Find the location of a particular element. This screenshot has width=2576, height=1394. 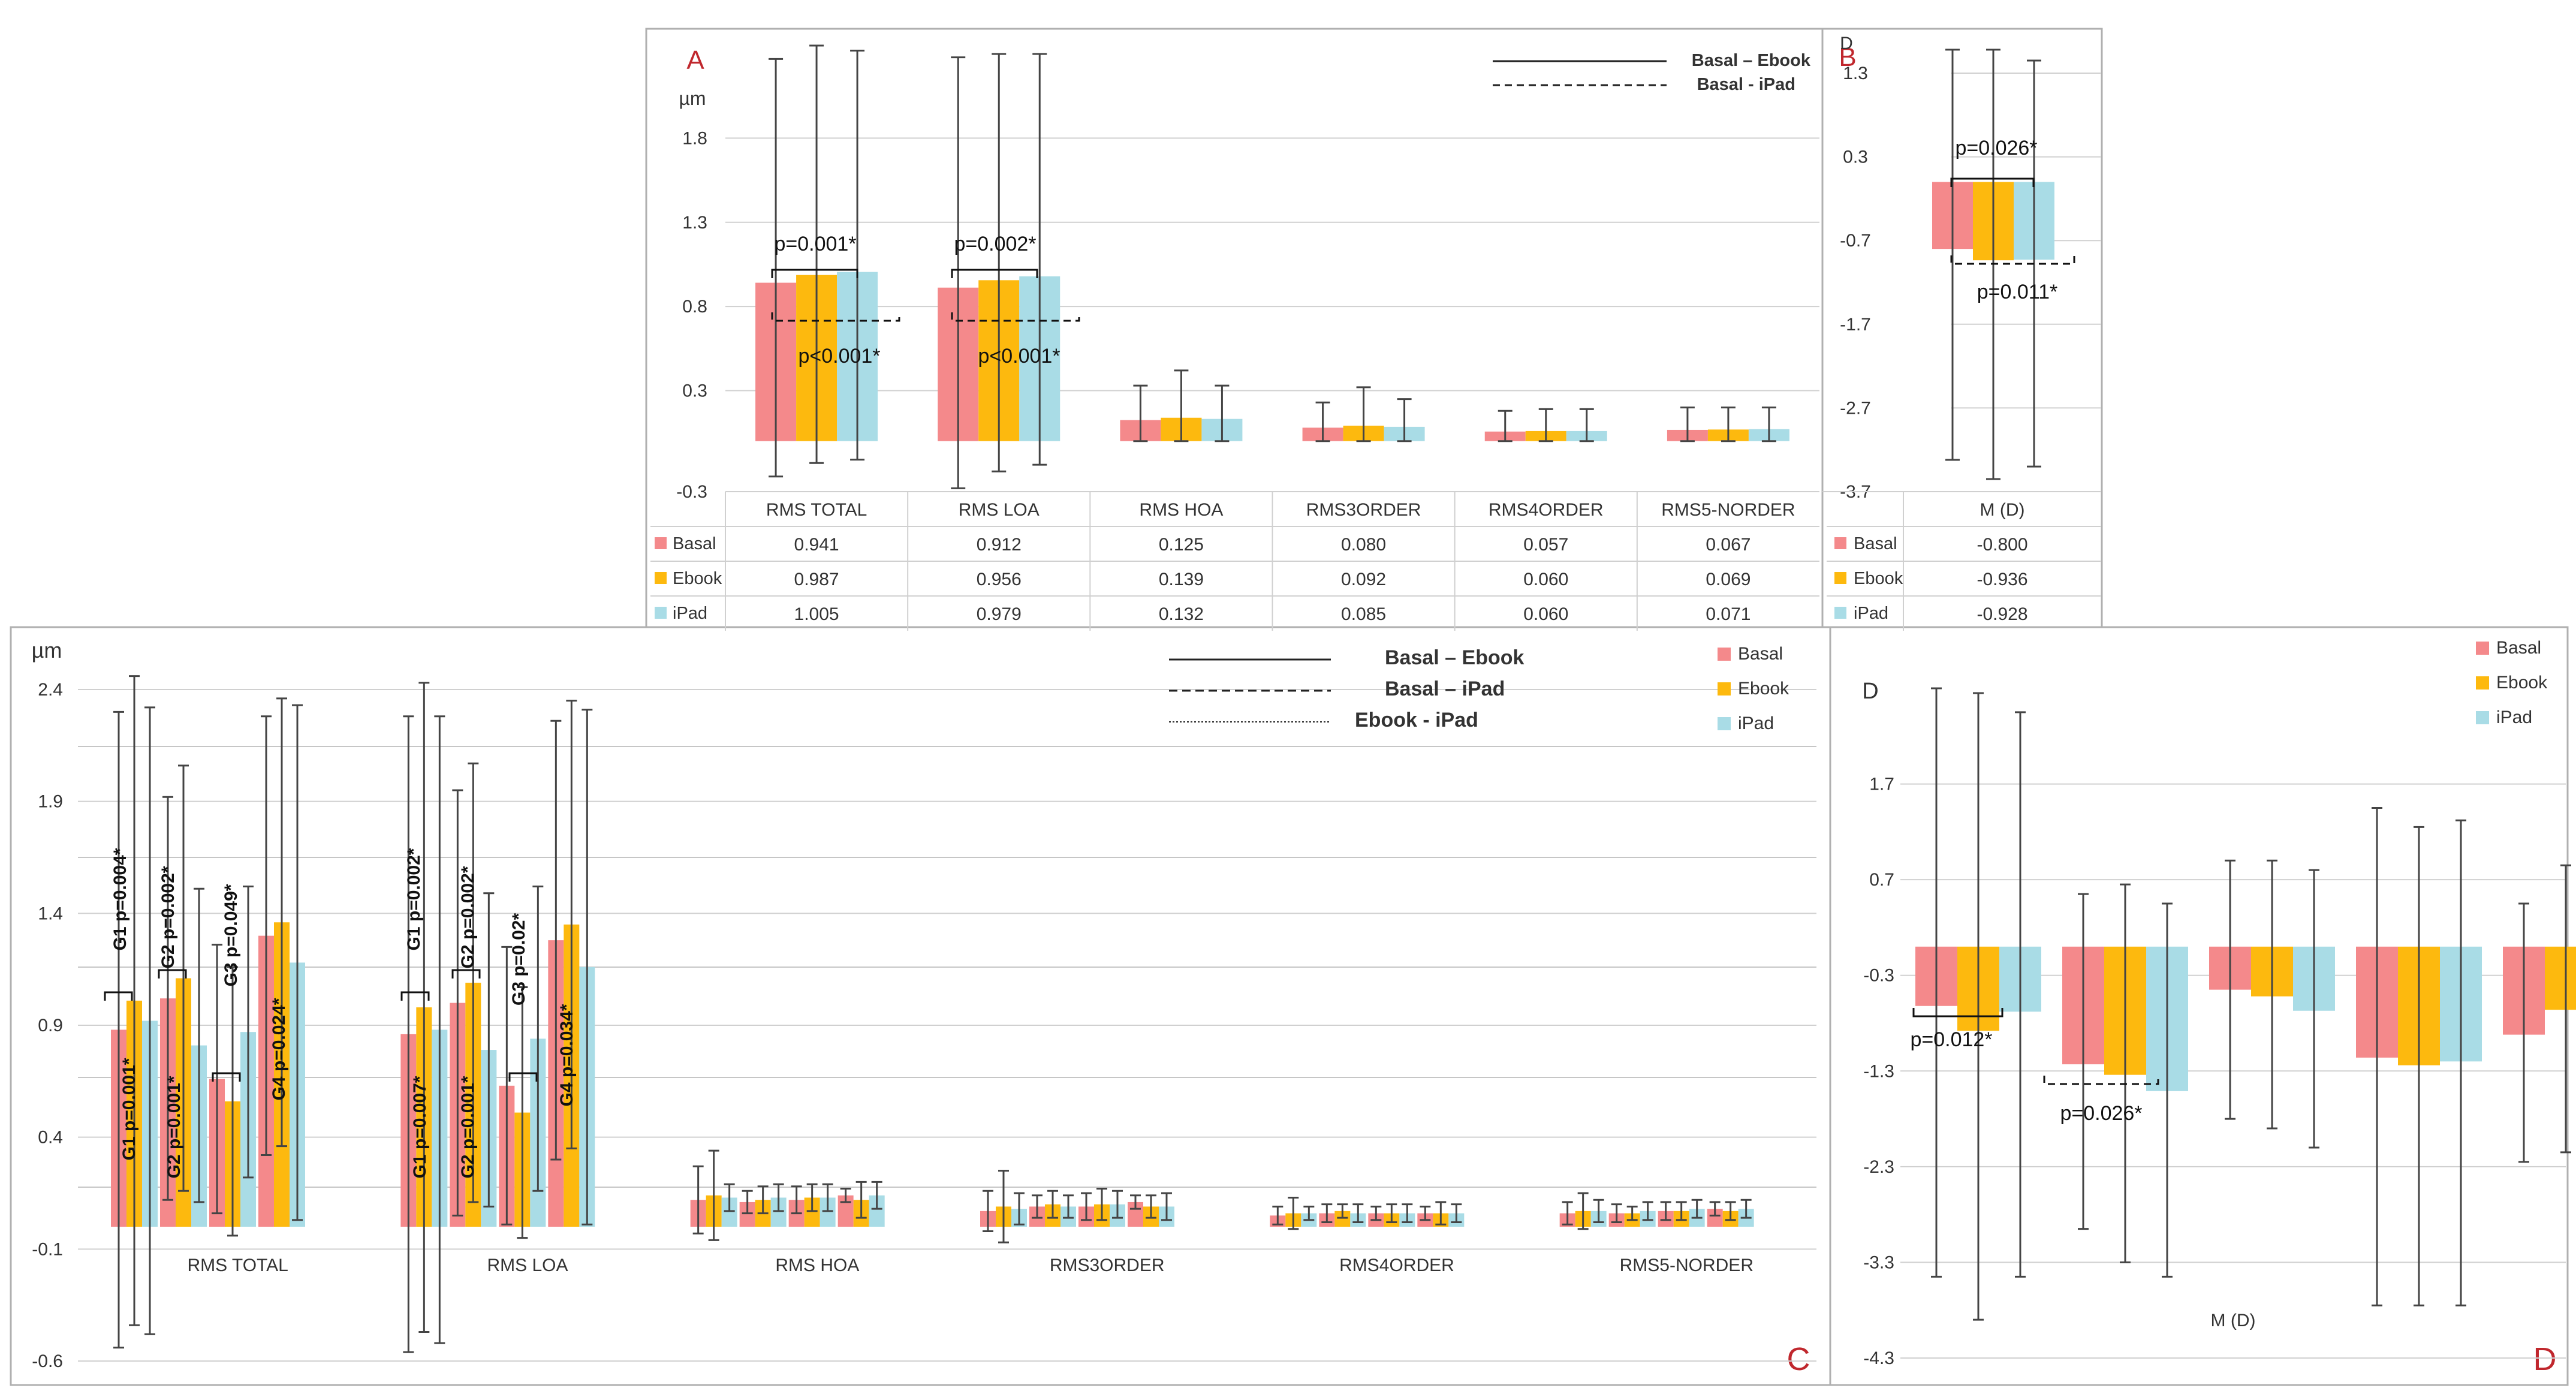

table-cell: 0.956 is located at coordinates (999, 580).